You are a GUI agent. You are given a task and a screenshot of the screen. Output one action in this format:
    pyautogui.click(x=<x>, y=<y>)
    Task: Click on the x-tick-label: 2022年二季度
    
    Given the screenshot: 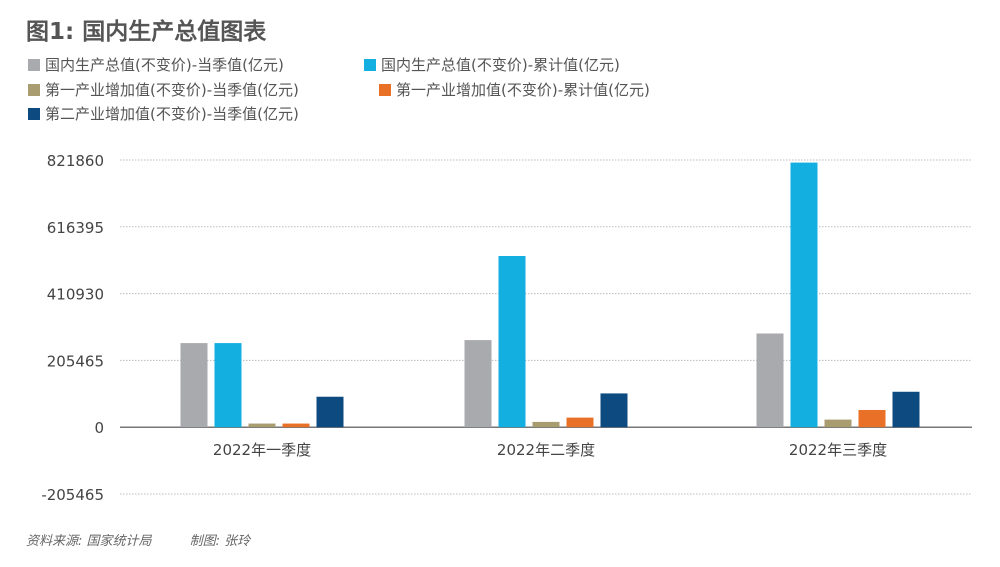 What is the action you would take?
    pyautogui.click(x=546, y=450)
    